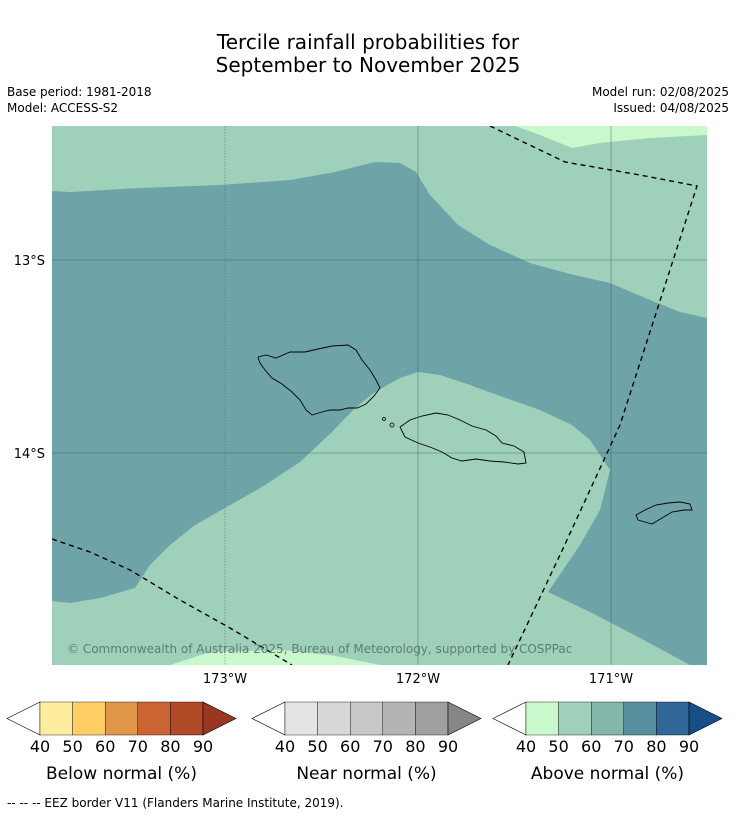 The width and height of the screenshot is (736, 816). I want to click on title-line-1: Tercile rainfall probabilities for, so click(368, 42).